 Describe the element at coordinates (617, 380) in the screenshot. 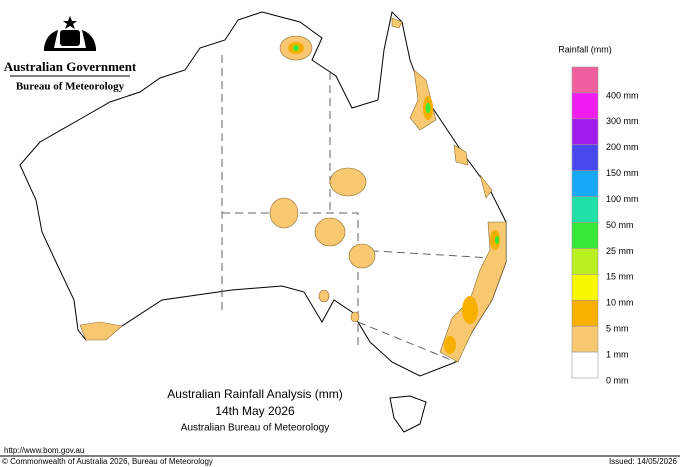

I see `legend-label: 0 mm` at that location.